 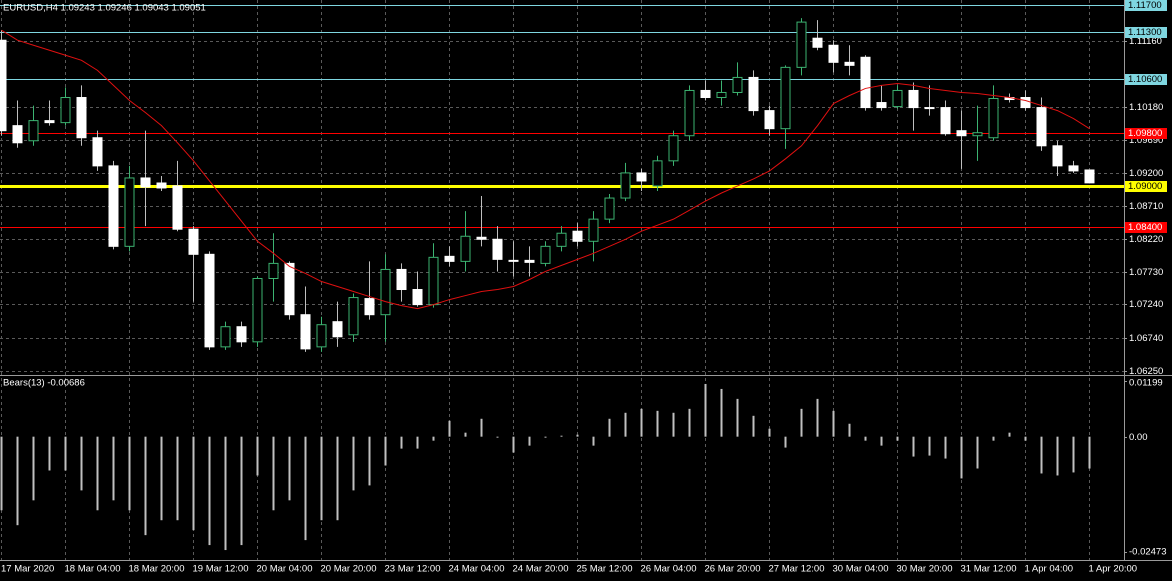 I want to click on y-tick-label: 1.06250, so click(x=1146, y=371).